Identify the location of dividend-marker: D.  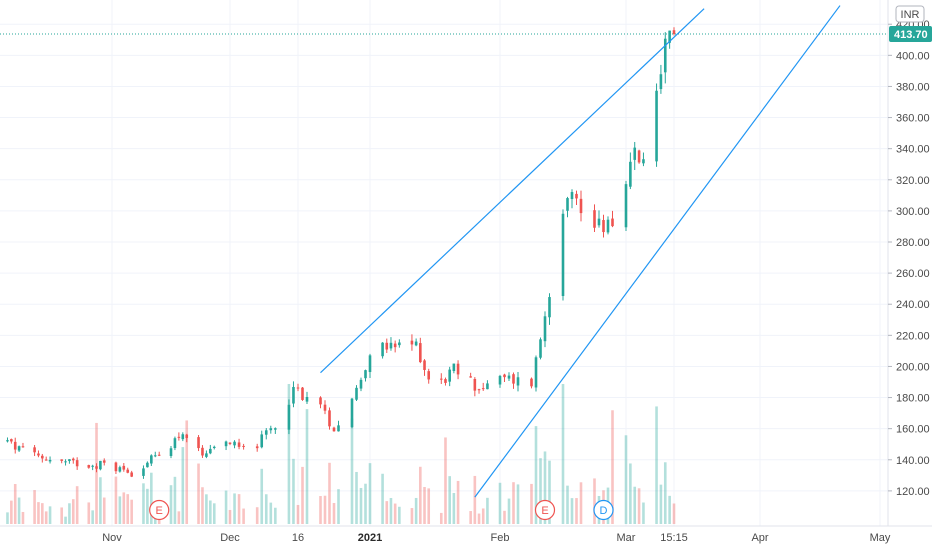
(603, 510).